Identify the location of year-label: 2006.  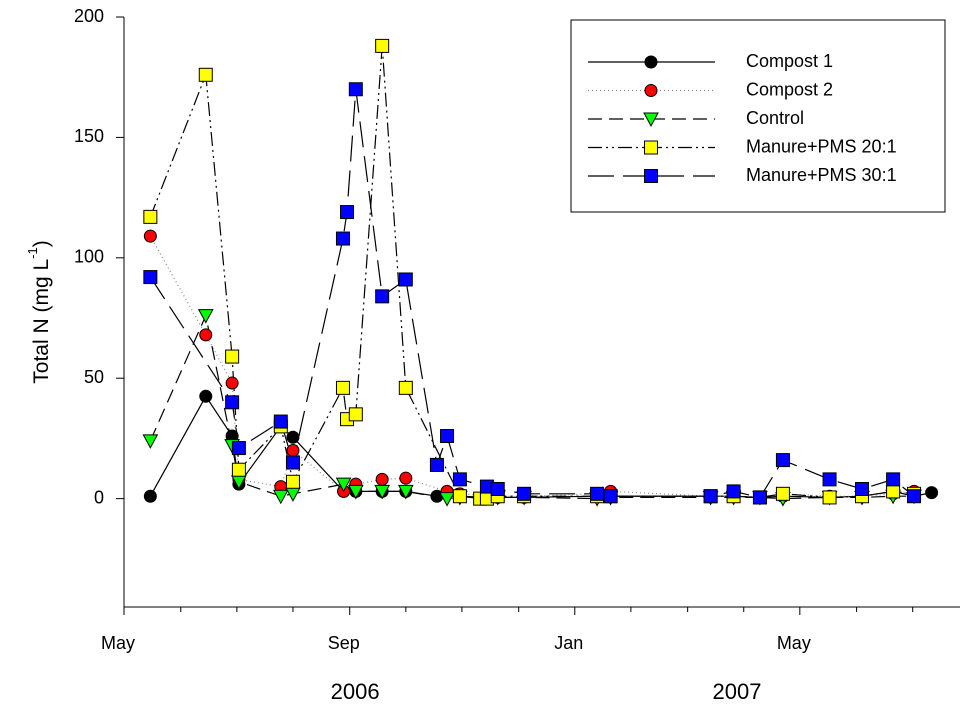
(355, 691).